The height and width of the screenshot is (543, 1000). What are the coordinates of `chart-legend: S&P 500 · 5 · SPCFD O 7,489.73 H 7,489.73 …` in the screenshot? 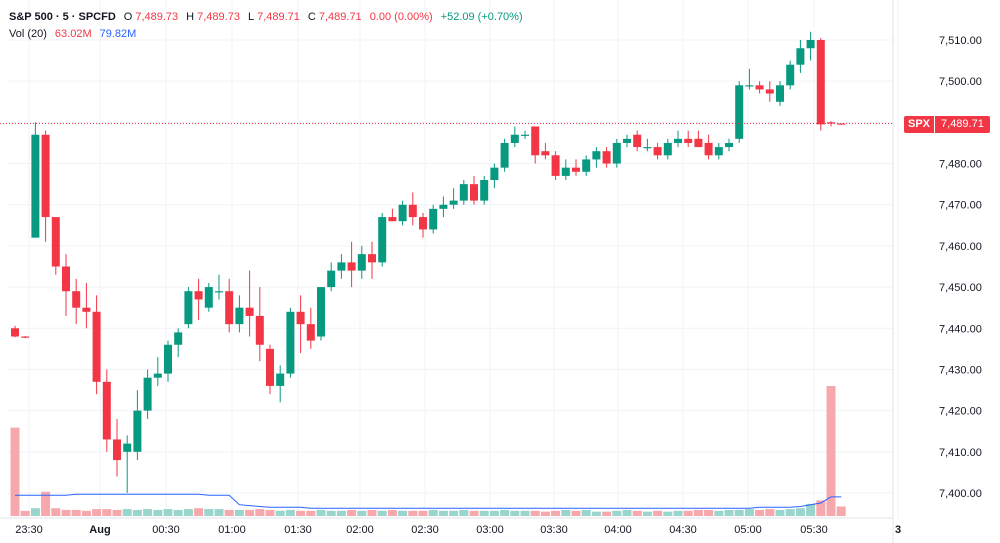 It's located at (266, 26).